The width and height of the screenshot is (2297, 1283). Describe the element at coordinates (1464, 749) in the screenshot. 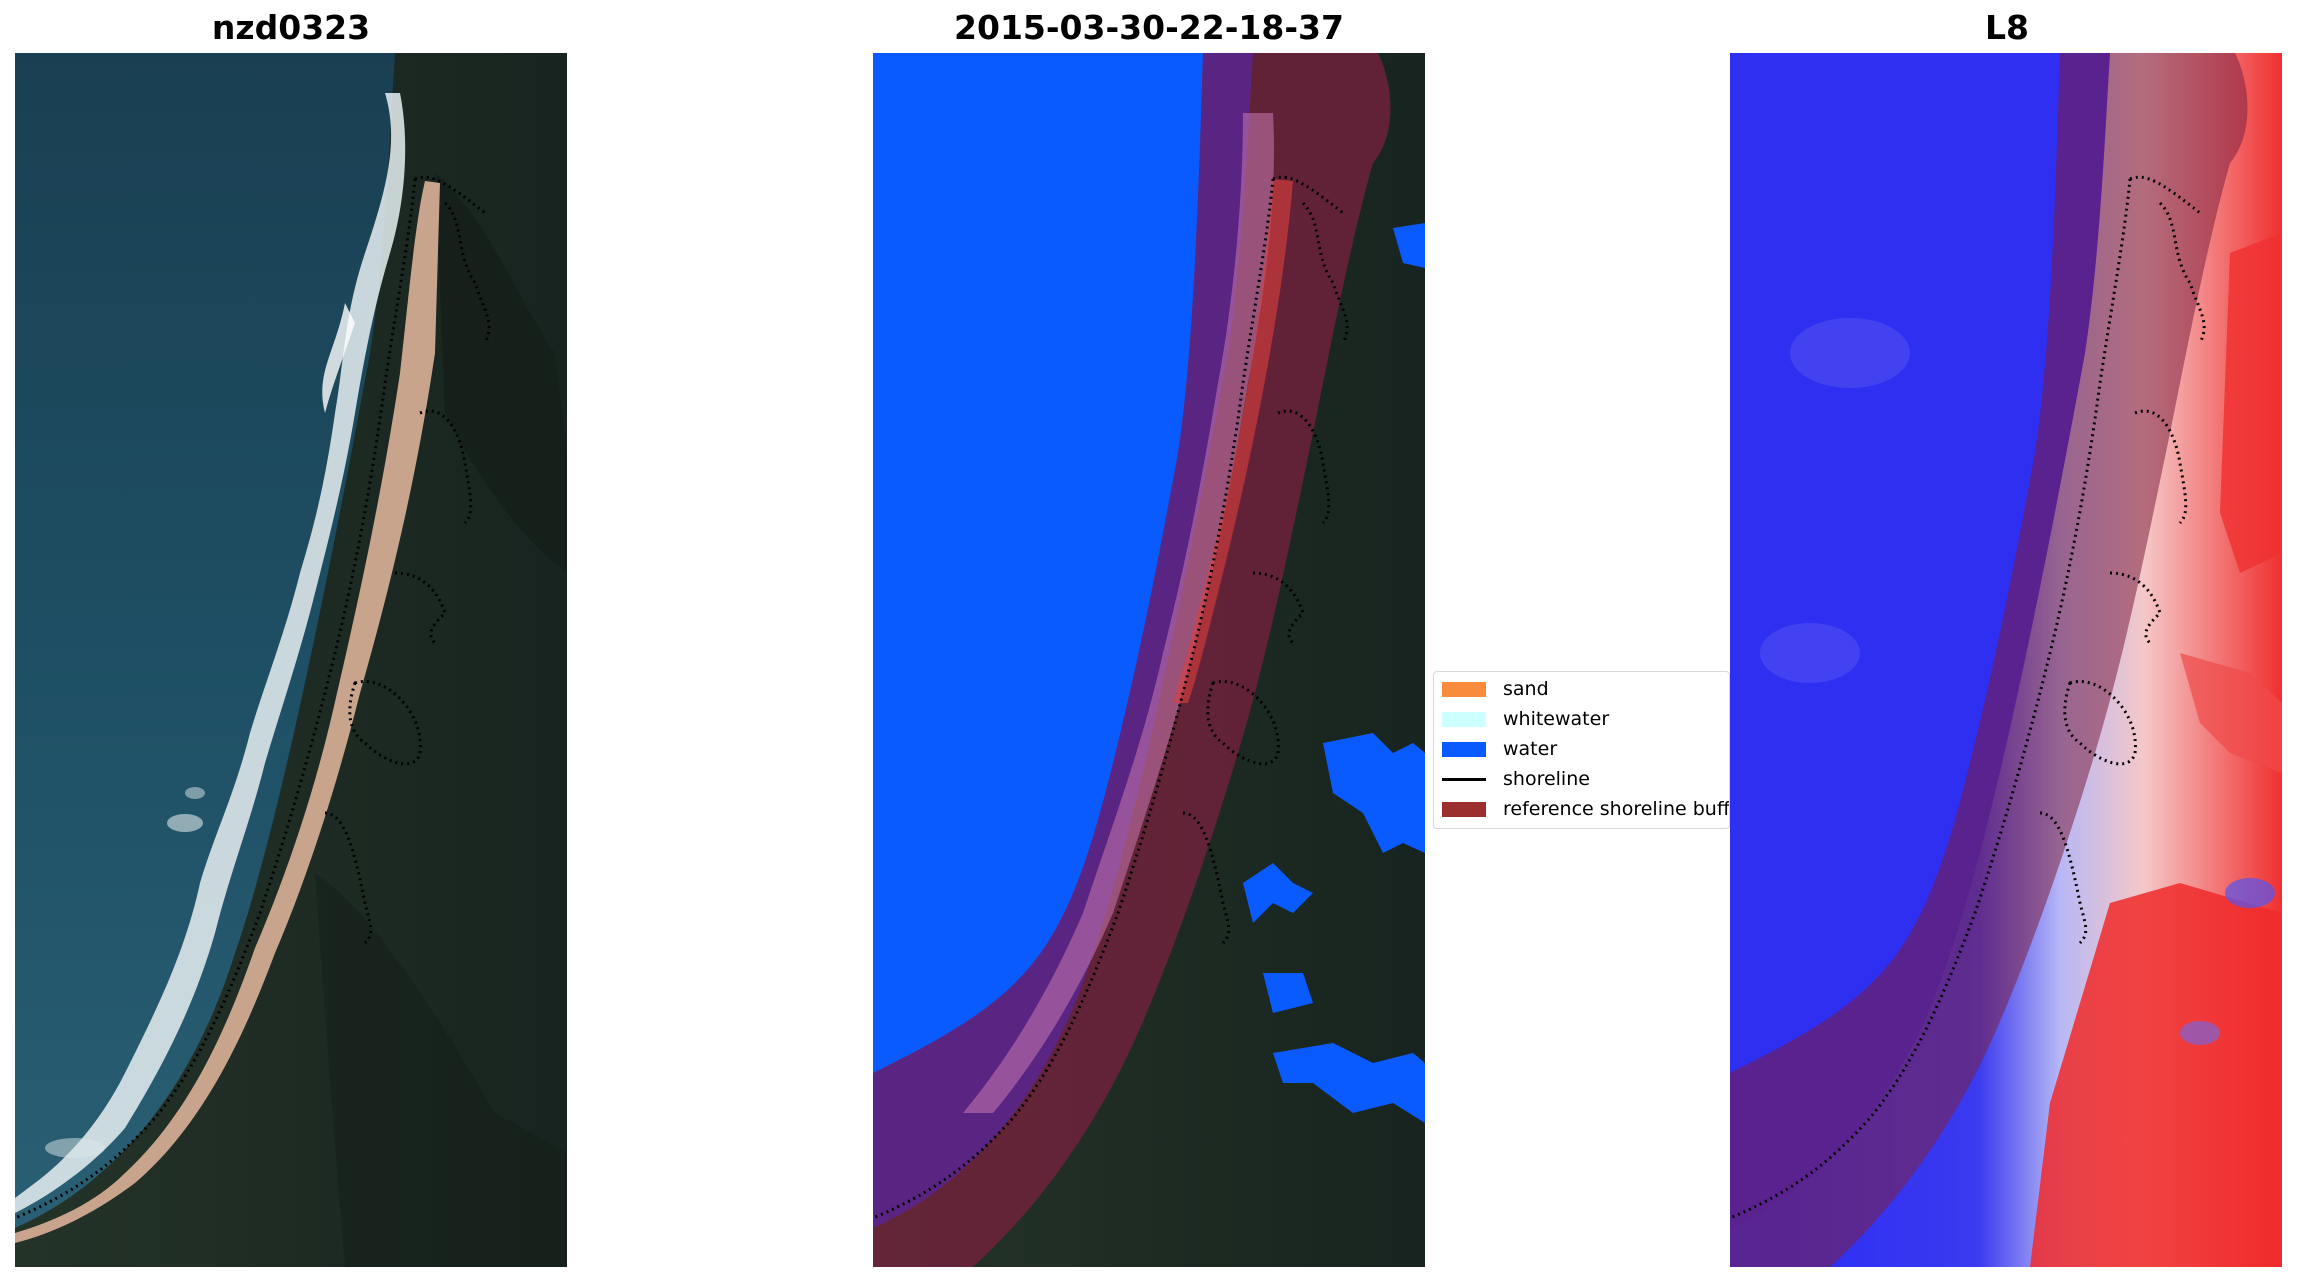

I see `water-swatch` at that location.